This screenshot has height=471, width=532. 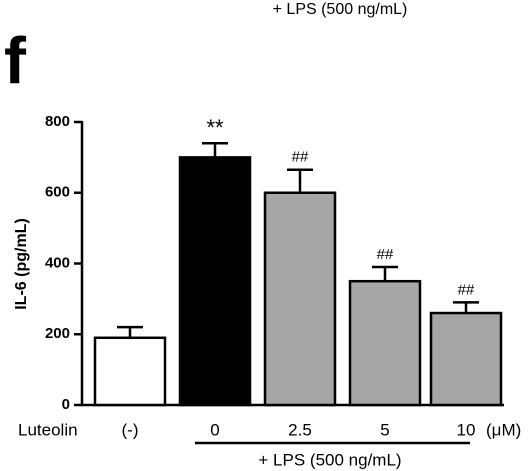 What do you see at coordinates (130, 429) in the screenshot?
I see `x-tick-label: (-)` at bounding box center [130, 429].